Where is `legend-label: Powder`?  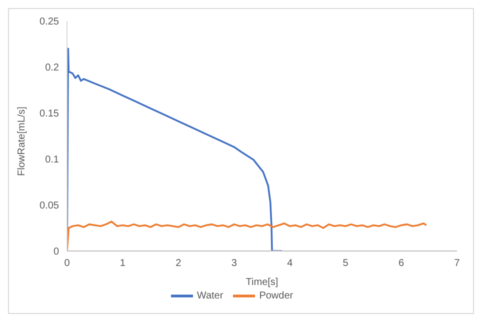
legend-label: Powder is located at coordinates (276, 296).